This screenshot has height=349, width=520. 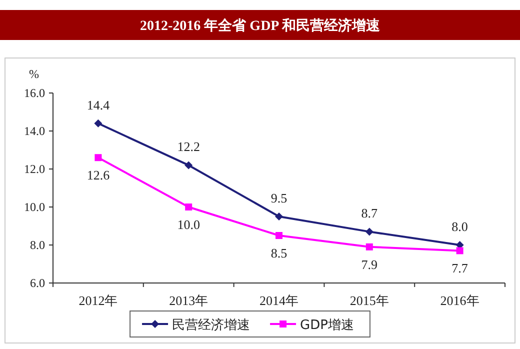 What do you see at coordinates (279, 198) in the screenshot?
I see `data-label: 9.5` at bounding box center [279, 198].